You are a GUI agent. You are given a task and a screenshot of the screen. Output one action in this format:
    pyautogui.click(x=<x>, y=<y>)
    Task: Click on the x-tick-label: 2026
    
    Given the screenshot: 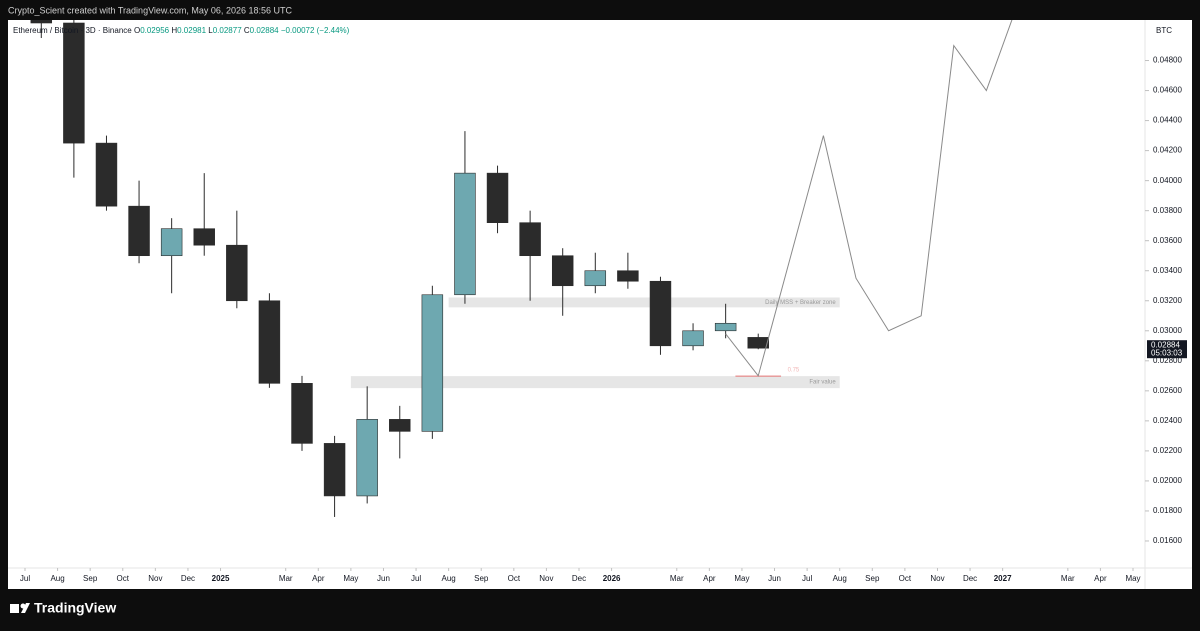 What is the action you would take?
    pyautogui.click(x=612, y=578)
    